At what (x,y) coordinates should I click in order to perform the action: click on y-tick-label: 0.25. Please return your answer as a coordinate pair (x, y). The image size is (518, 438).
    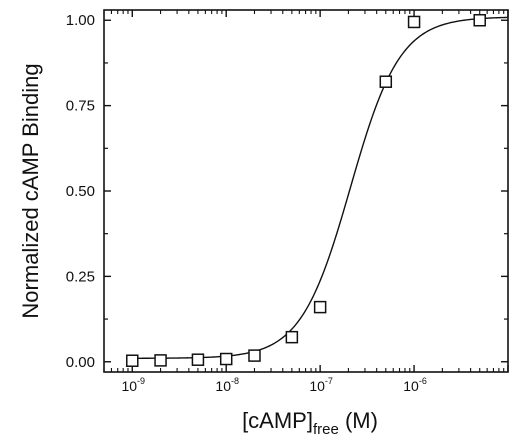
    Looking at the image, I should click on (80, 276).